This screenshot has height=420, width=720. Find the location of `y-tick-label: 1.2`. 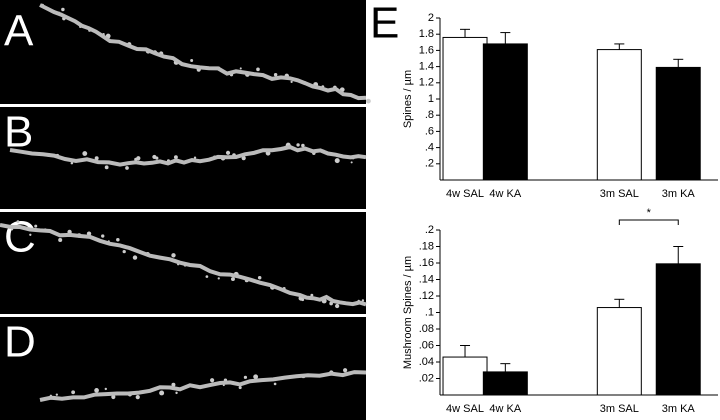

y-tick-label: 1.2 is located at coordinates (426, 83).